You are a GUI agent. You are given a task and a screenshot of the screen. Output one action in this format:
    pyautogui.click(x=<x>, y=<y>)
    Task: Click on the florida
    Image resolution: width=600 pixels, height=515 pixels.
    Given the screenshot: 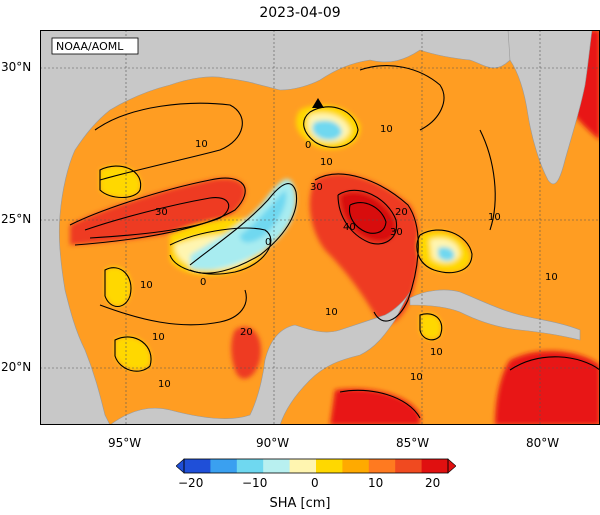 What is the action you would take?
    pyautogui.click(x=550, y=107)
    